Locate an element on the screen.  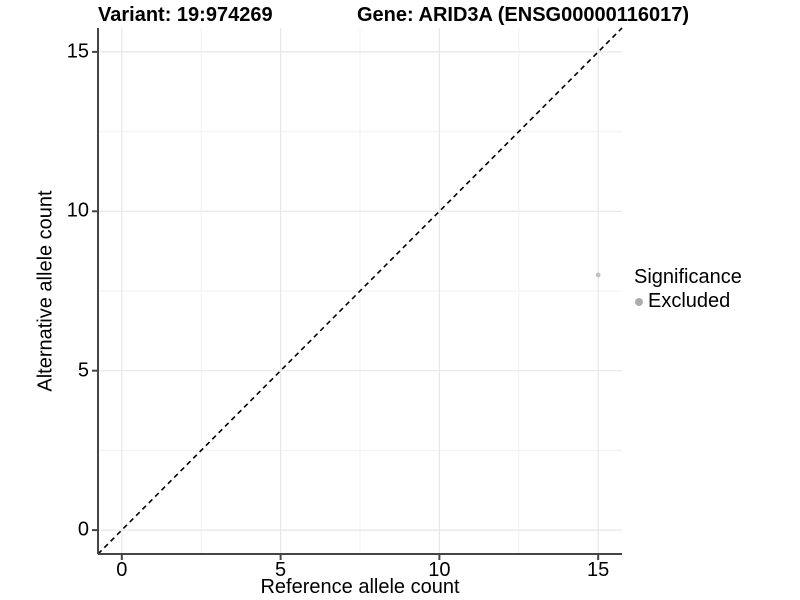
x-tick-label-10: 10 is located at coordinates (439, 570).